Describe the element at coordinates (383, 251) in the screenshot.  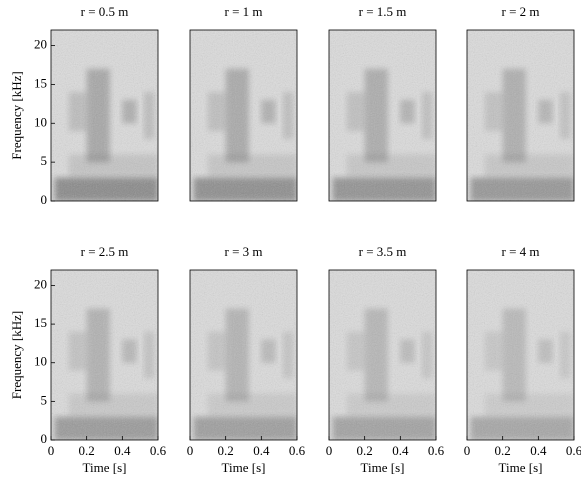
I see `panel-title: r = 3.5 m` at that location.